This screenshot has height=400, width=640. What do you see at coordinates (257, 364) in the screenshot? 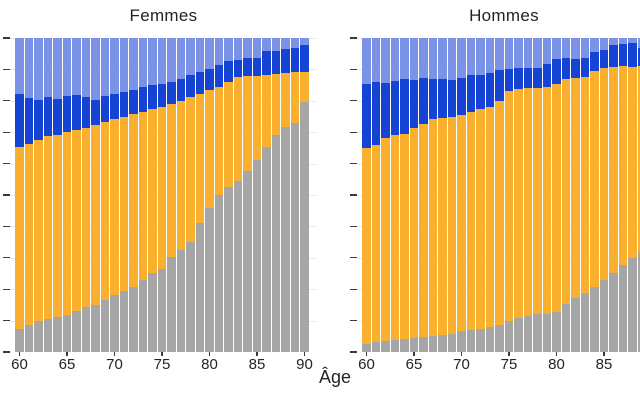
I see `x-tick-label: 85` at bounding box center [257, 364].